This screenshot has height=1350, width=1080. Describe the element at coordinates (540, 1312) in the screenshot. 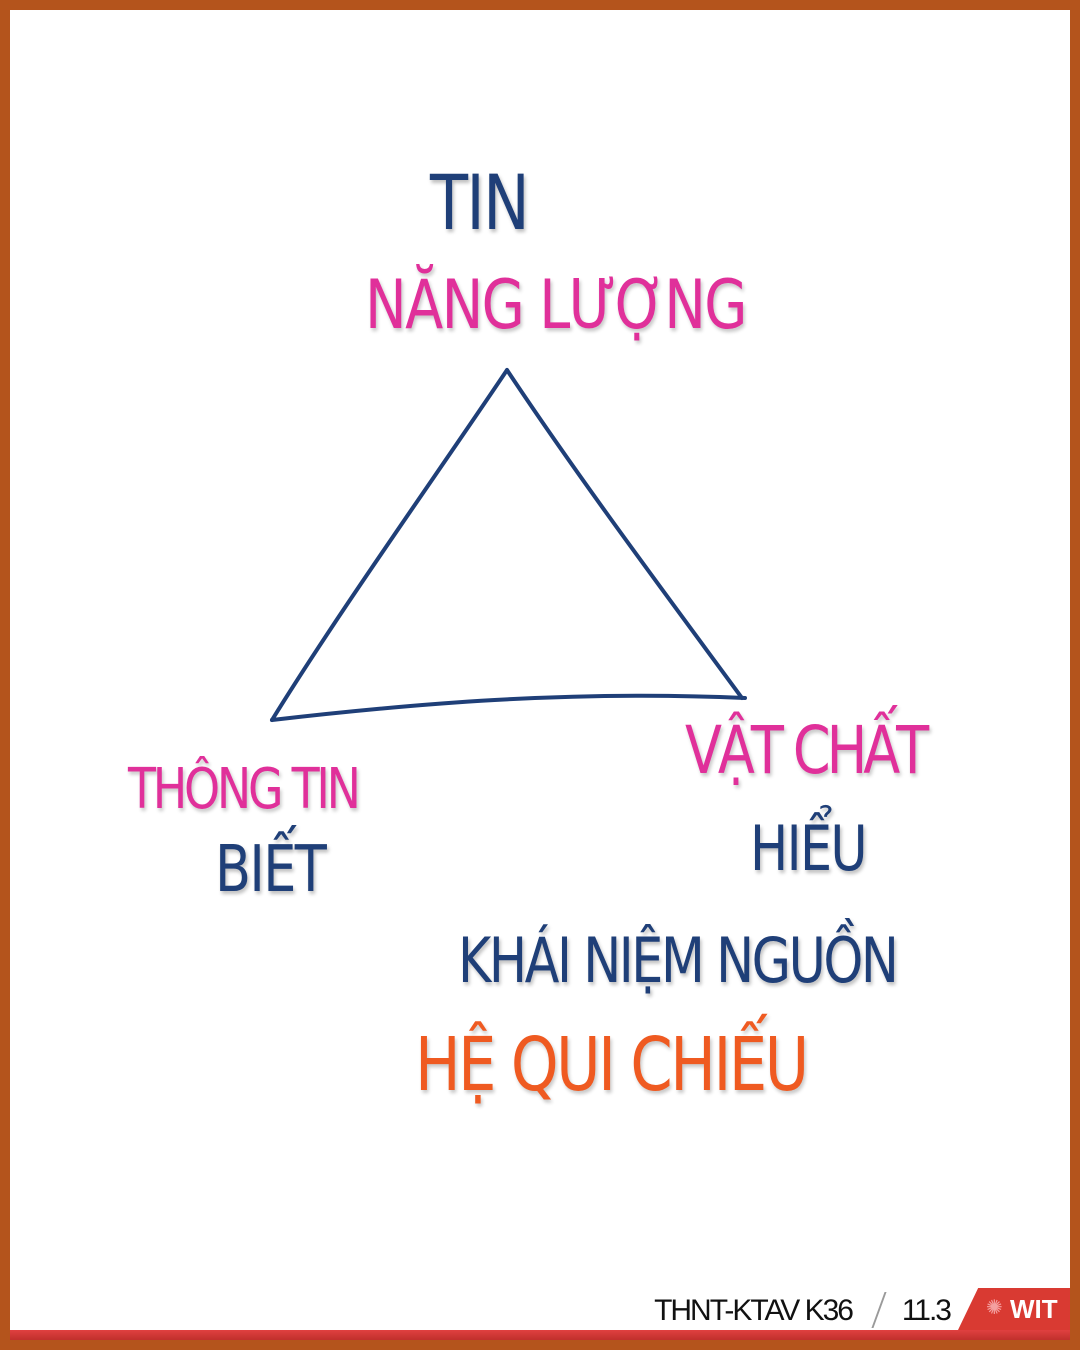

I see `slide-footer: THNT-KTAV K36 11.3 ✺ WIT` at that location.